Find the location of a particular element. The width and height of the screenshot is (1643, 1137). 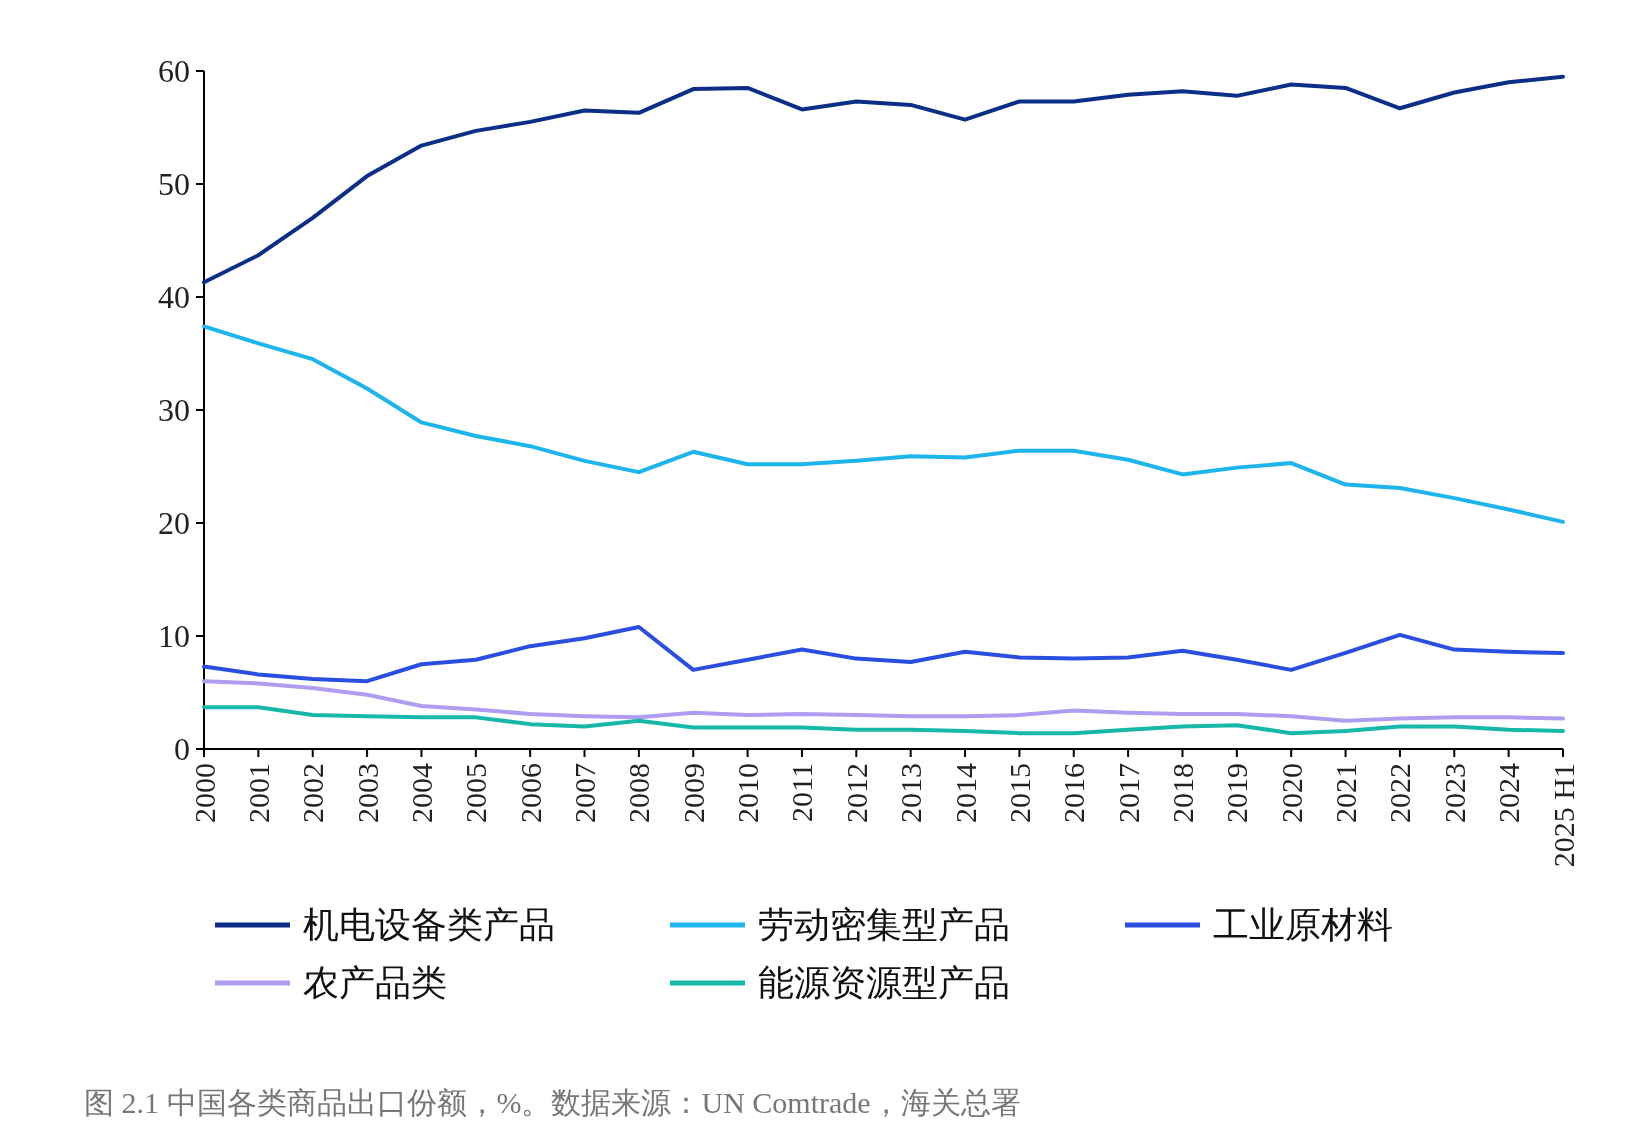

x-tick-label: 2014 is located at coordinates (965, 793).